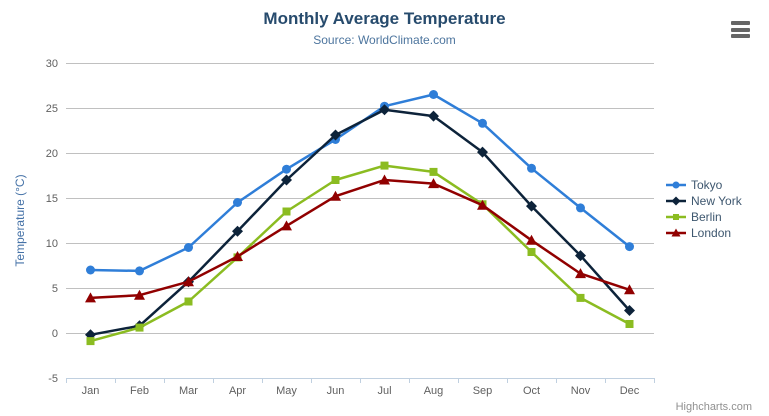 The image size is (769, 416). I want to click on y-axis-label: 15, so click(52, 199).